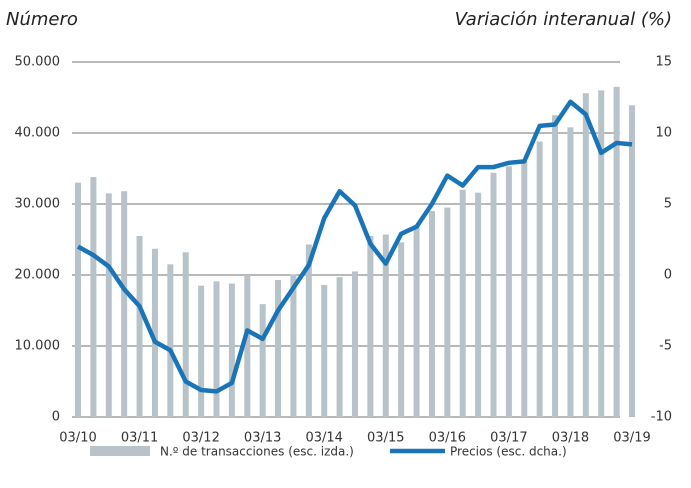 The image size is (691, 488). I want to click on y2-tick-label: 0, so click(668, 275).